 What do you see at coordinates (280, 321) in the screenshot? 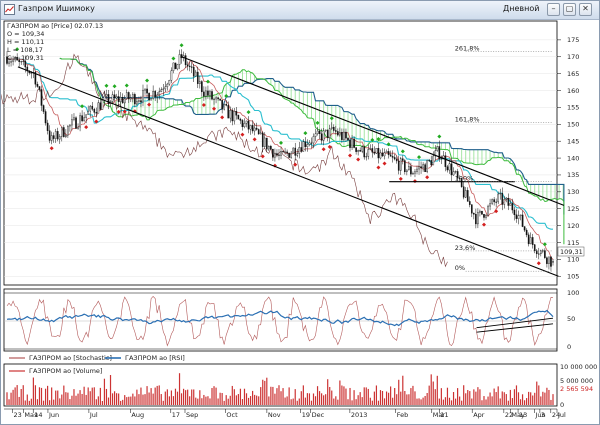
I see `oscillator-lines` at bounding box center [280, 321].